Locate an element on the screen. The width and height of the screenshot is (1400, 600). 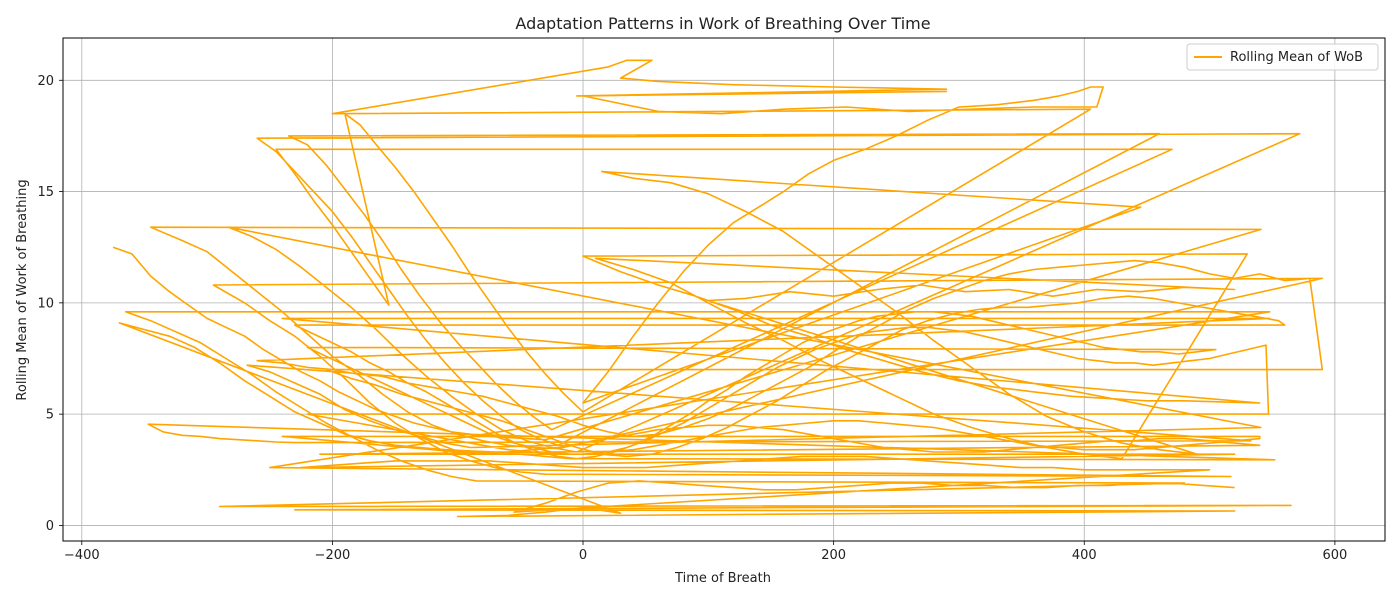
y-tick-label: 20 is located at coordinates (45, 81).